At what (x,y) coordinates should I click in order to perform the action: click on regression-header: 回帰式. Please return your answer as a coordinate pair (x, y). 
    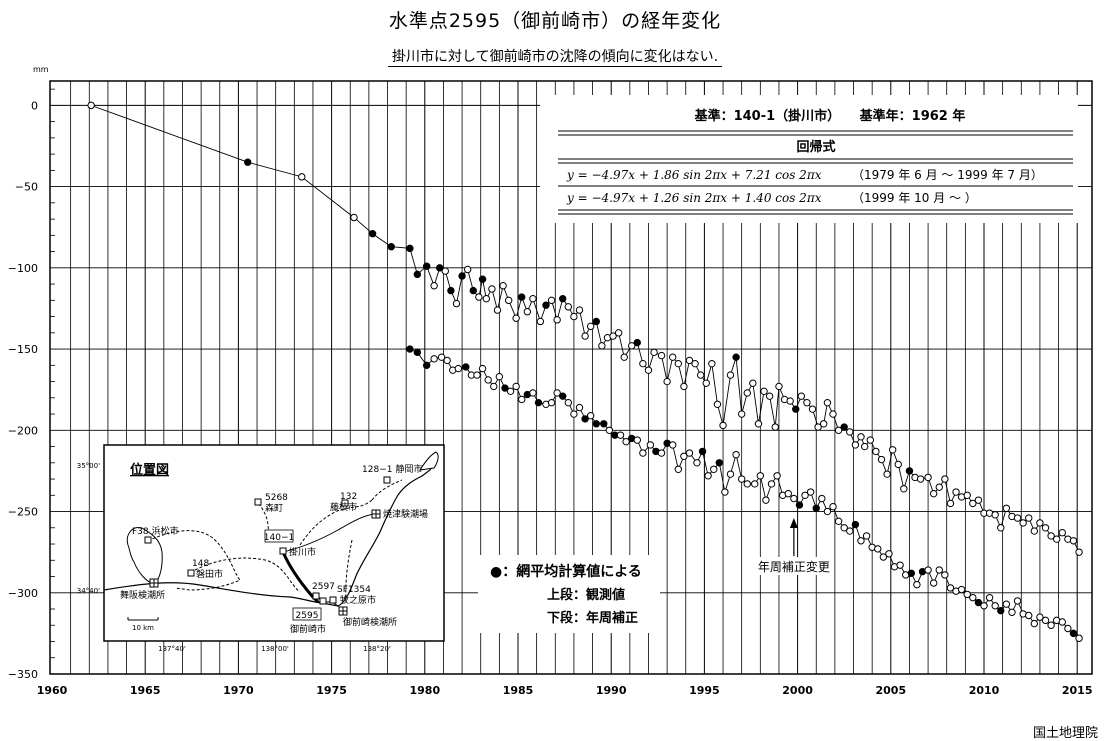
    Looking at the image, I should click on (815, 147).